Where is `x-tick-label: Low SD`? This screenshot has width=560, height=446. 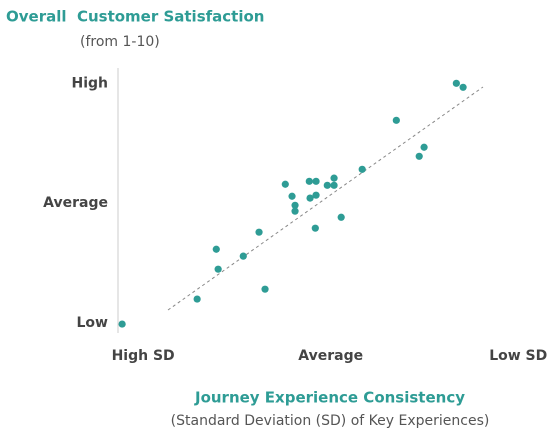 x-tick-label: Low SD is located at coordinates (518, 356).